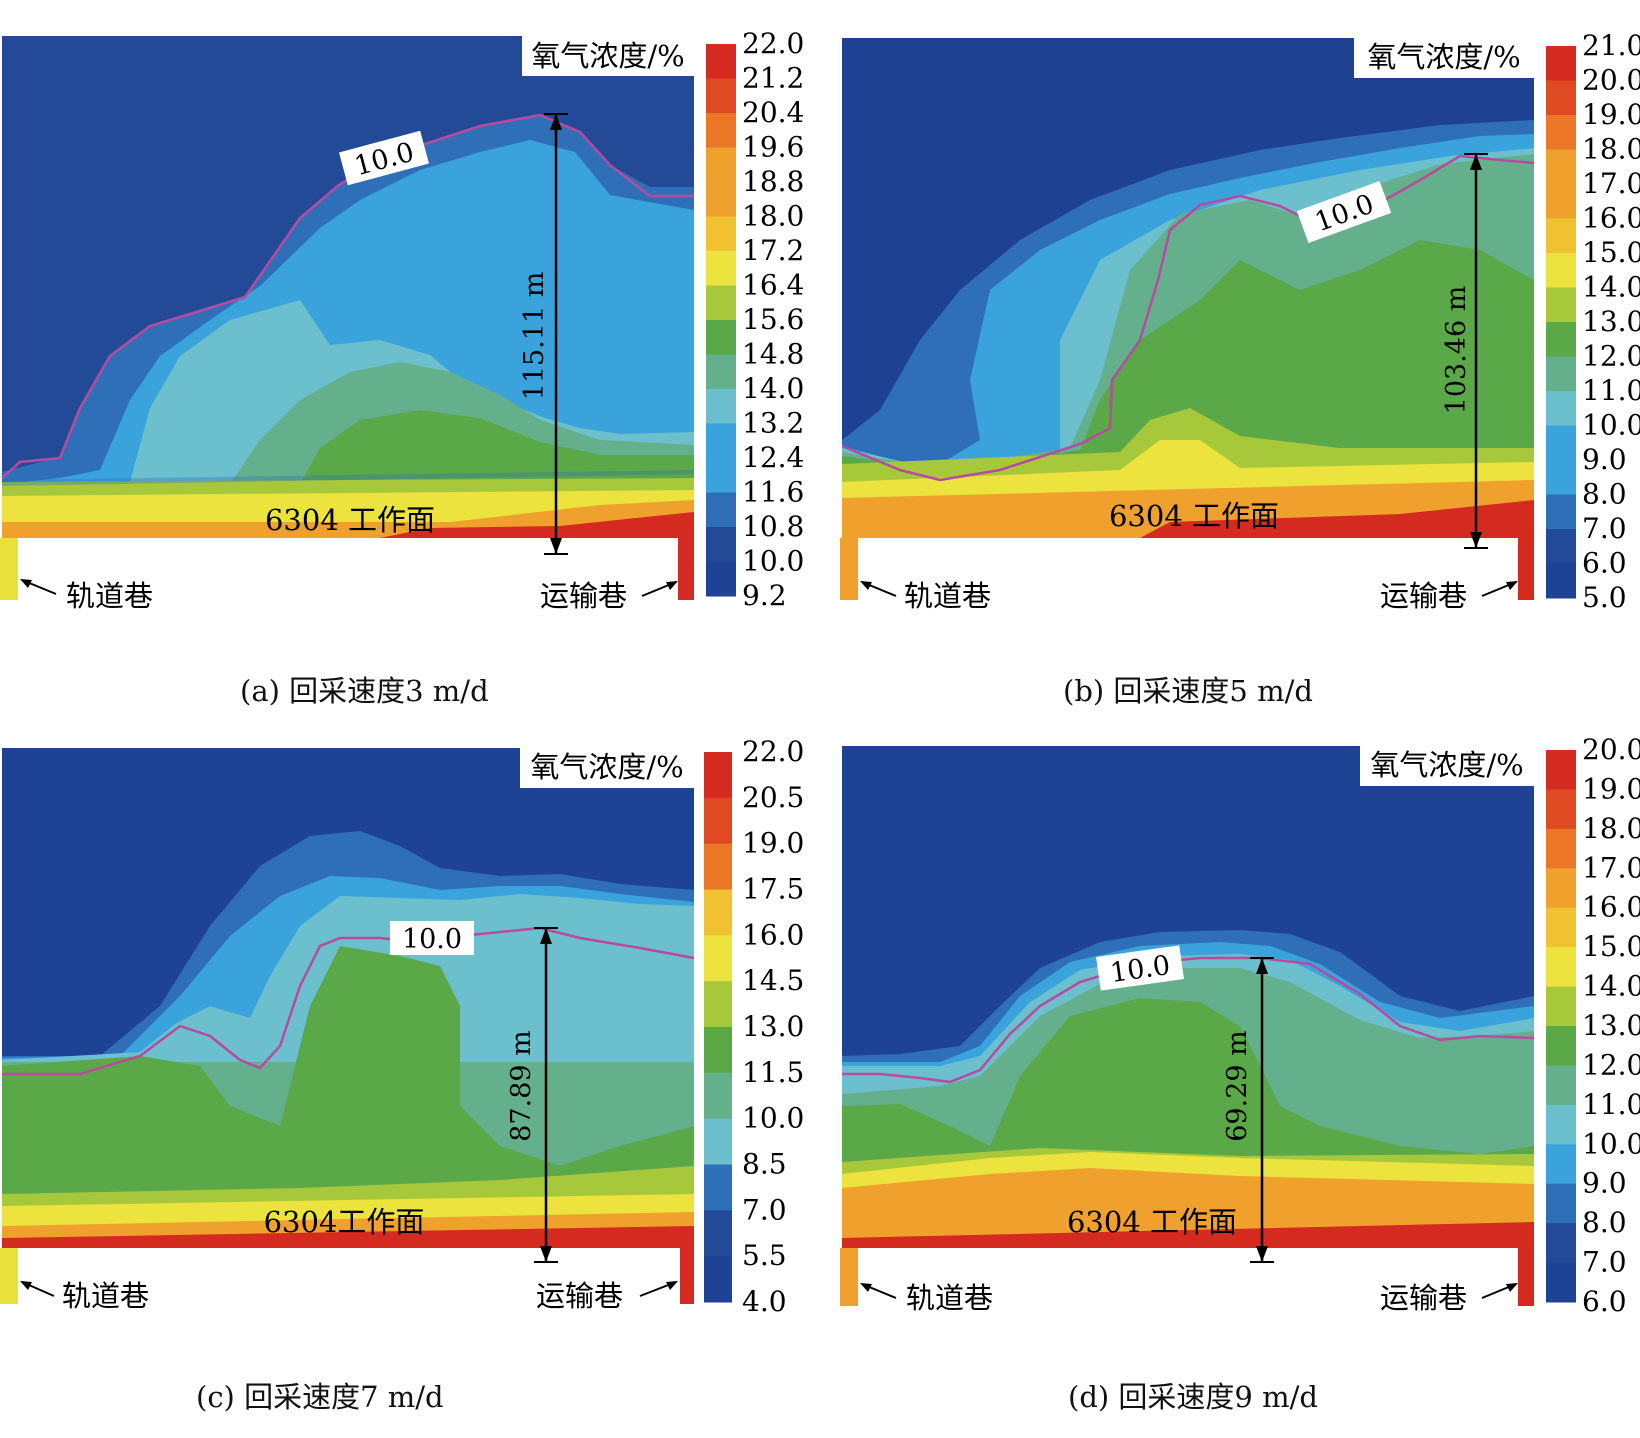 The width and height of the screenshot is (1640, 1438). I want to click on colorbar-tick-label: 6.0, so click(1604, 563).